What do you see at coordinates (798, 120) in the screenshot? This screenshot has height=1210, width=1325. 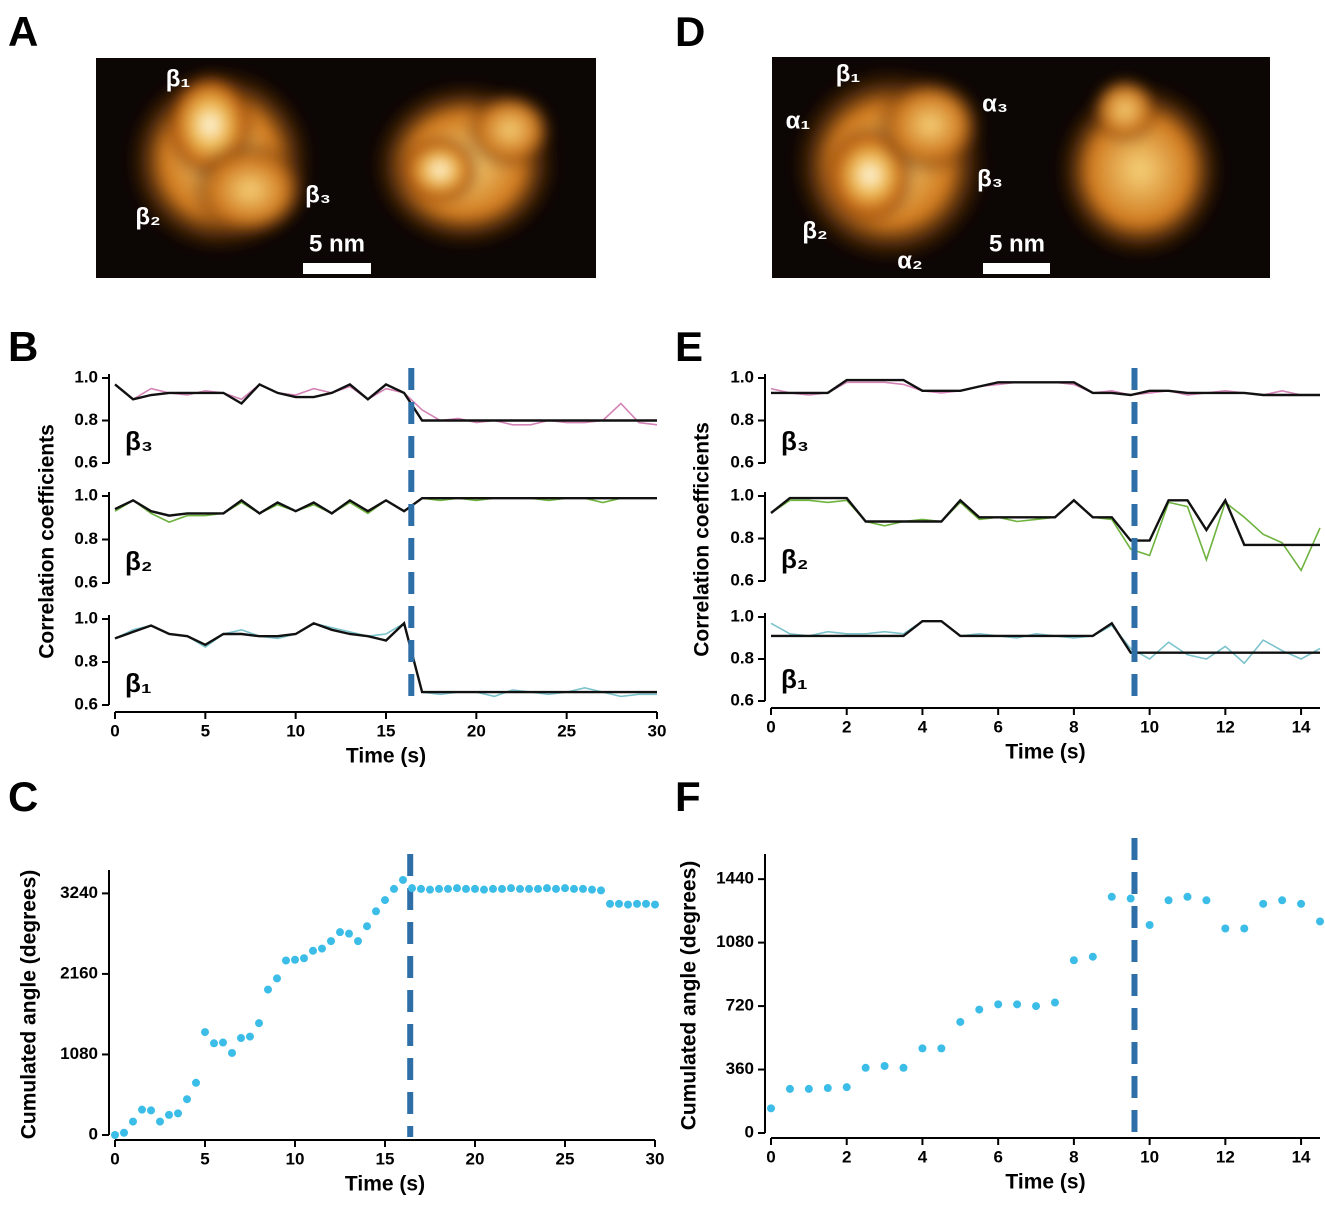 I see `image-label: α₁` at bounding box center [798, 120].